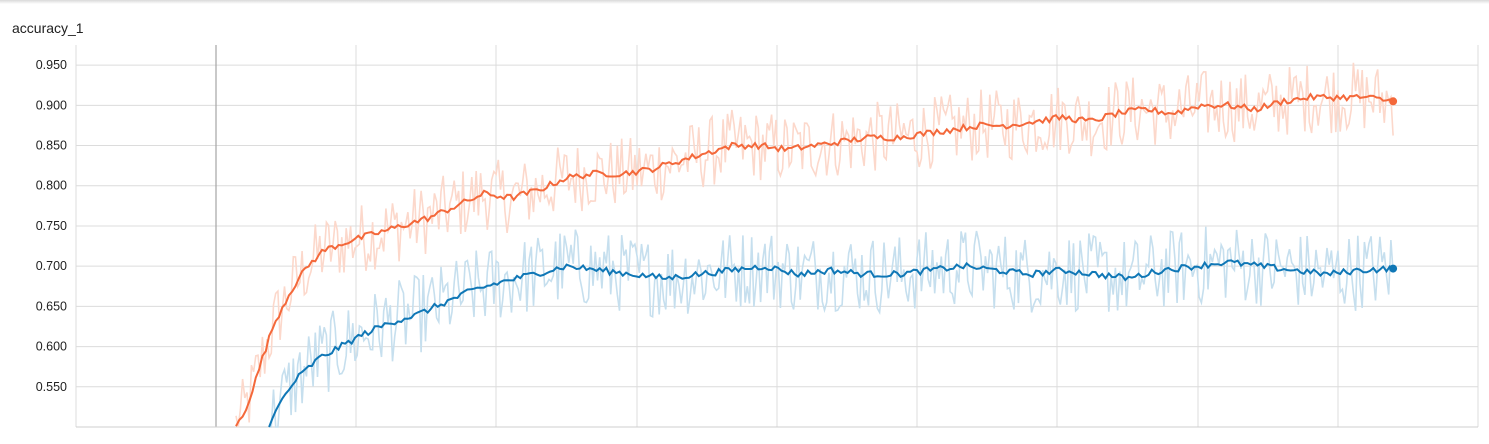  I want to click on y-tick-label: 0.950, so click(51, 65).